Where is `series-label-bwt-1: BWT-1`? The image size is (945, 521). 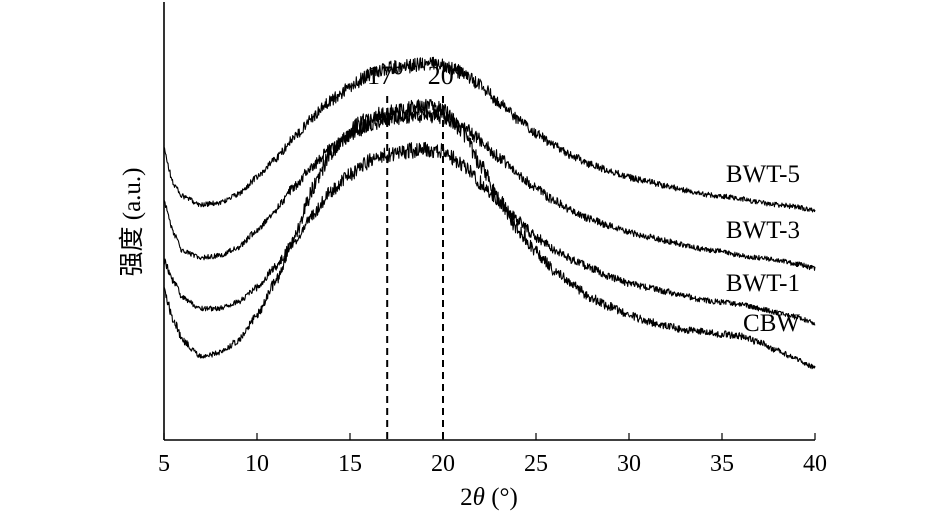
series-label-bwt-1: BWT-1 is located at coordinates (763, 283).